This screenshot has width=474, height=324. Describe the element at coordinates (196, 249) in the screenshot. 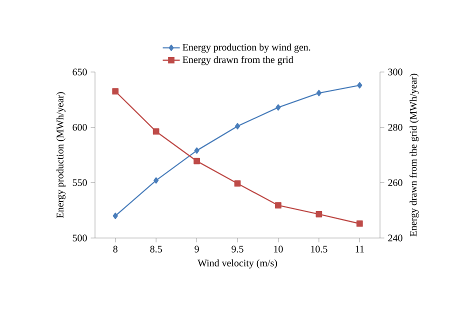

I see `x-tick-label: 9` at that location.